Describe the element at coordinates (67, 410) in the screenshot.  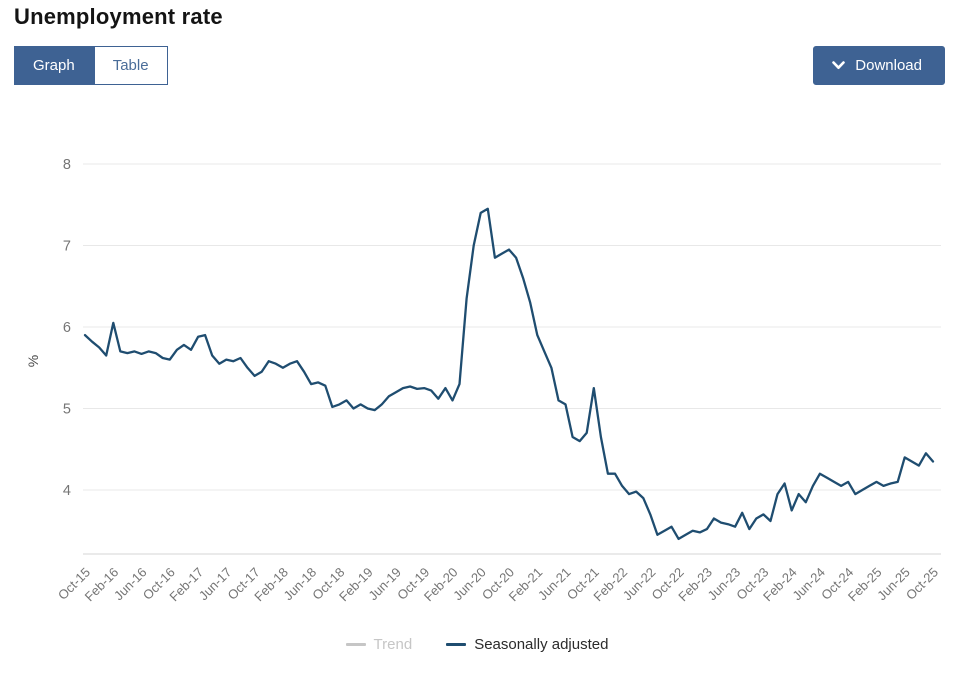
I see `svg-text: 5` at that location.